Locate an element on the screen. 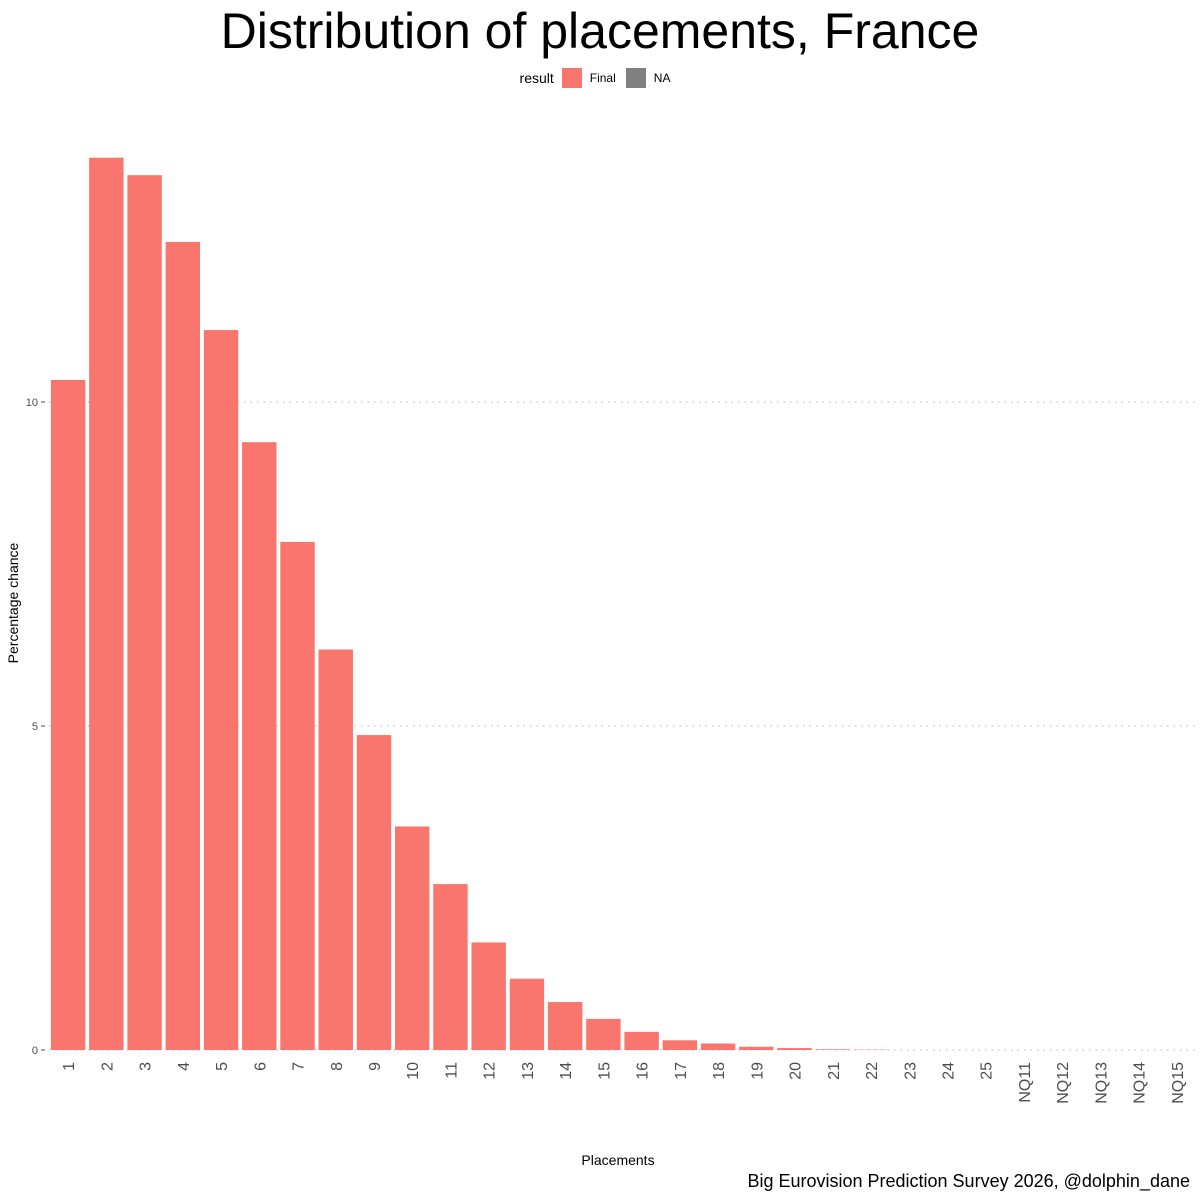 This screenshot has width=1200, height=1200. x-tick-label: NQ11 is located at coordinates (1025, 1082).